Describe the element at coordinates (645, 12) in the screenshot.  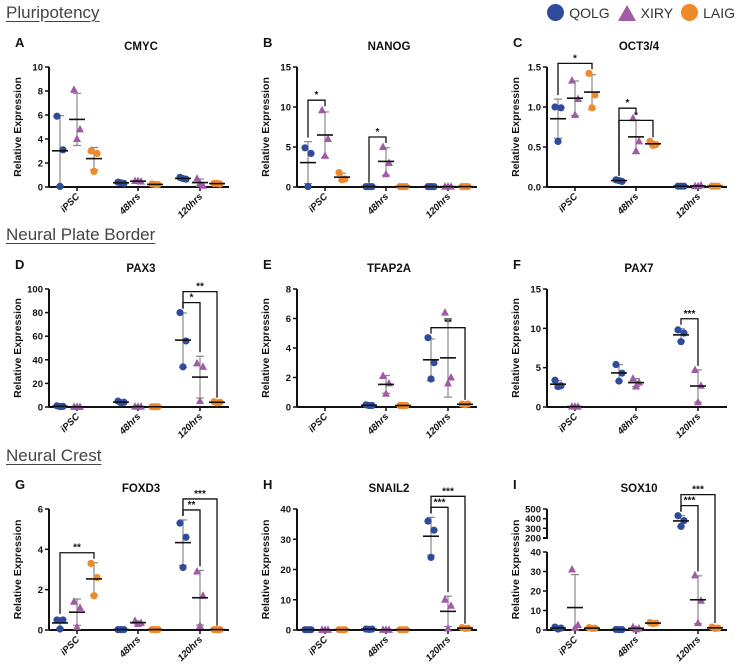
I see `legend-item-xiry: XIRY` at that location.